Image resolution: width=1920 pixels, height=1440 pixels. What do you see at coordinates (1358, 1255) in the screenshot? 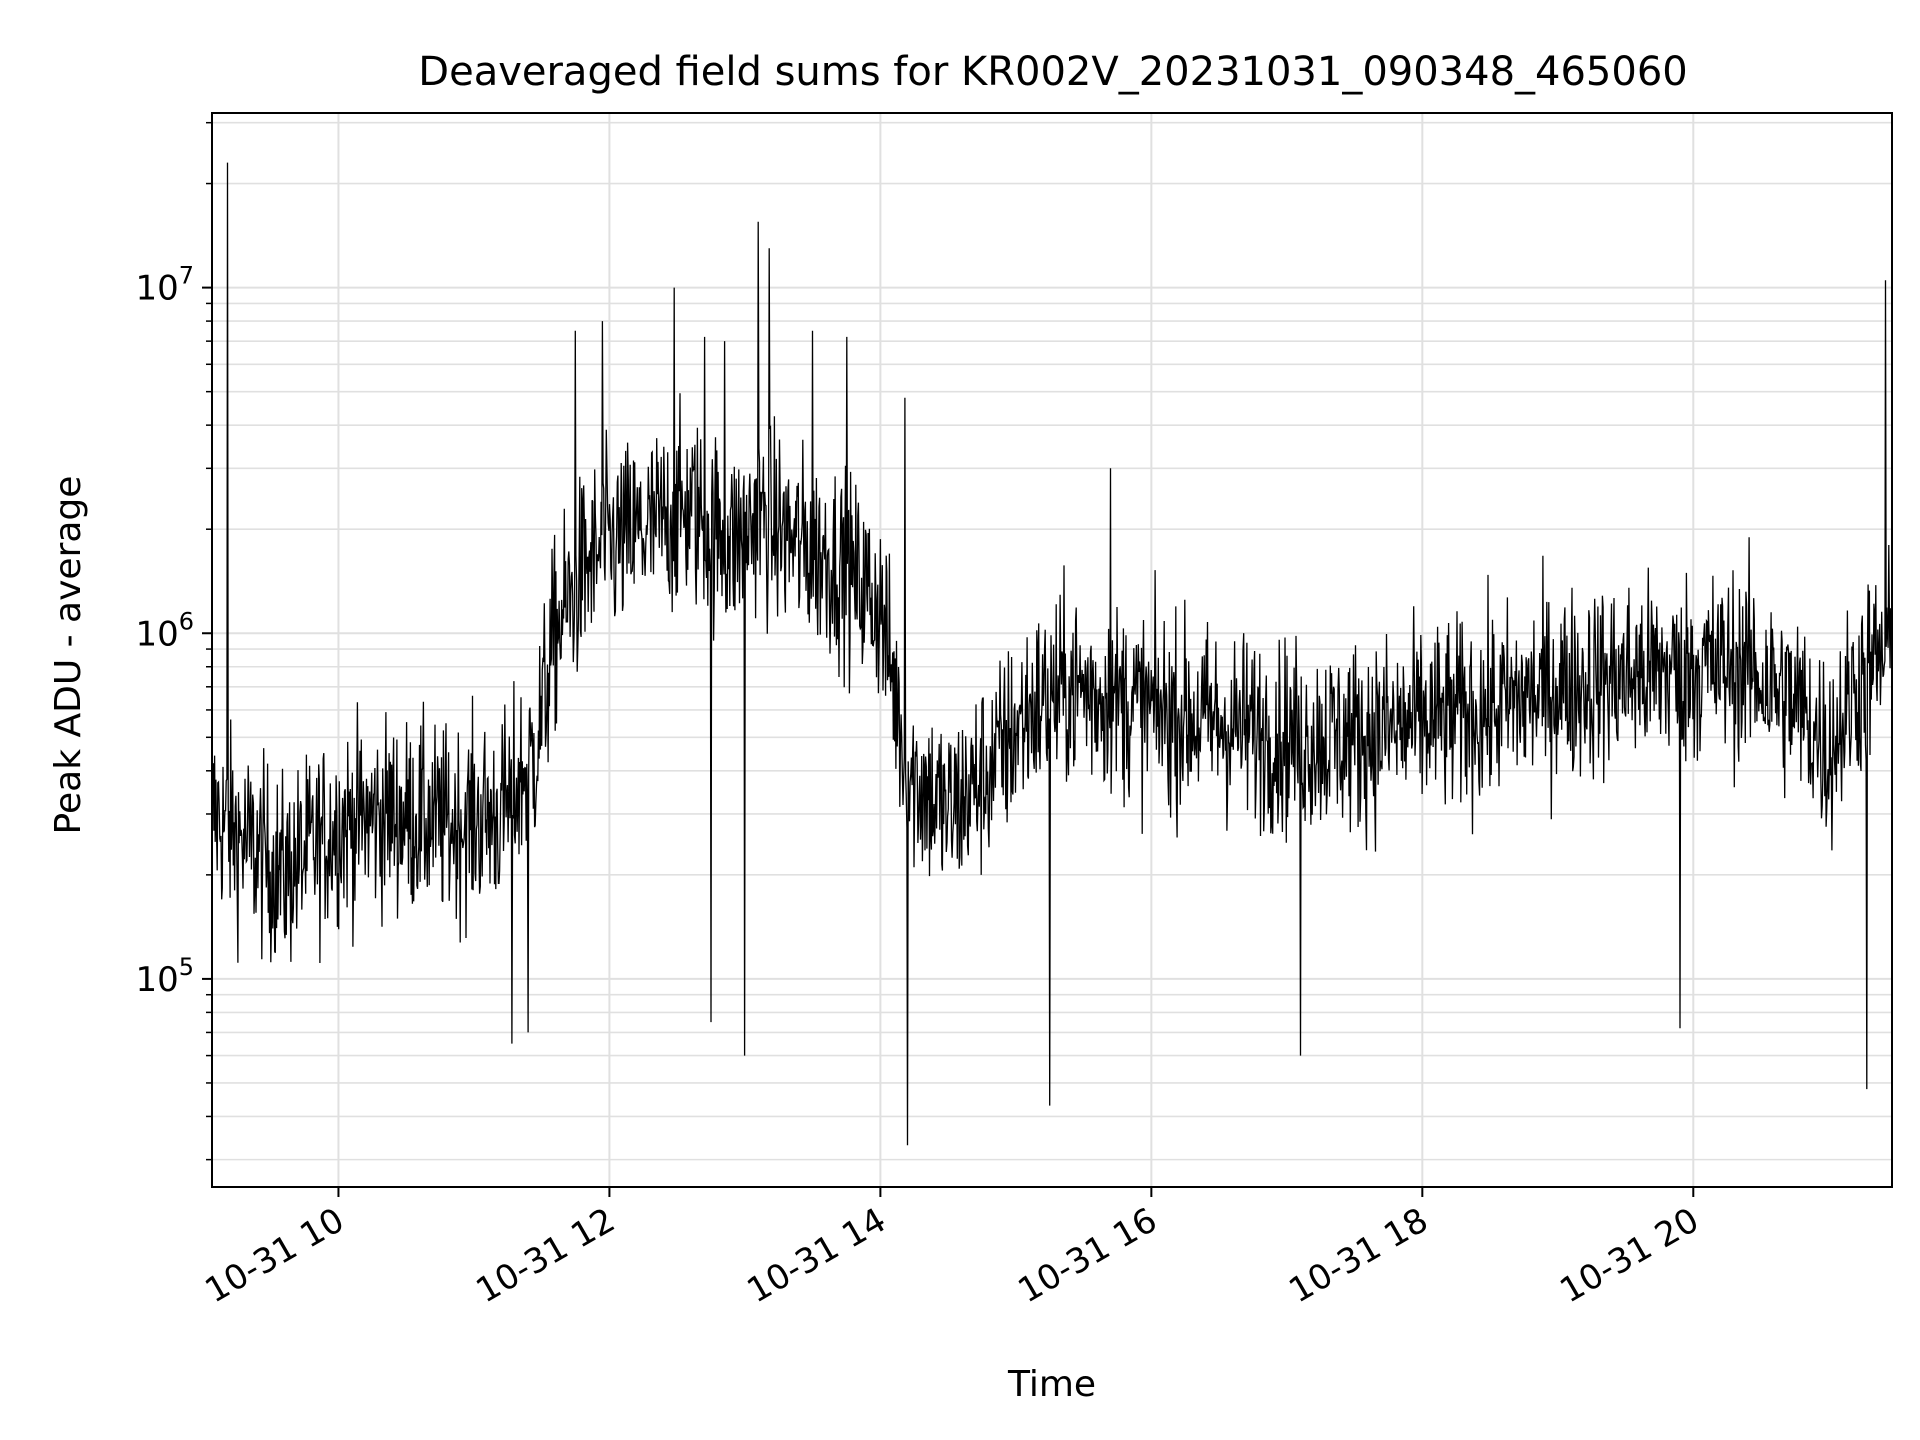
I see `x-tick-label: 10-31 18` at bounding box center [1358, 1255].